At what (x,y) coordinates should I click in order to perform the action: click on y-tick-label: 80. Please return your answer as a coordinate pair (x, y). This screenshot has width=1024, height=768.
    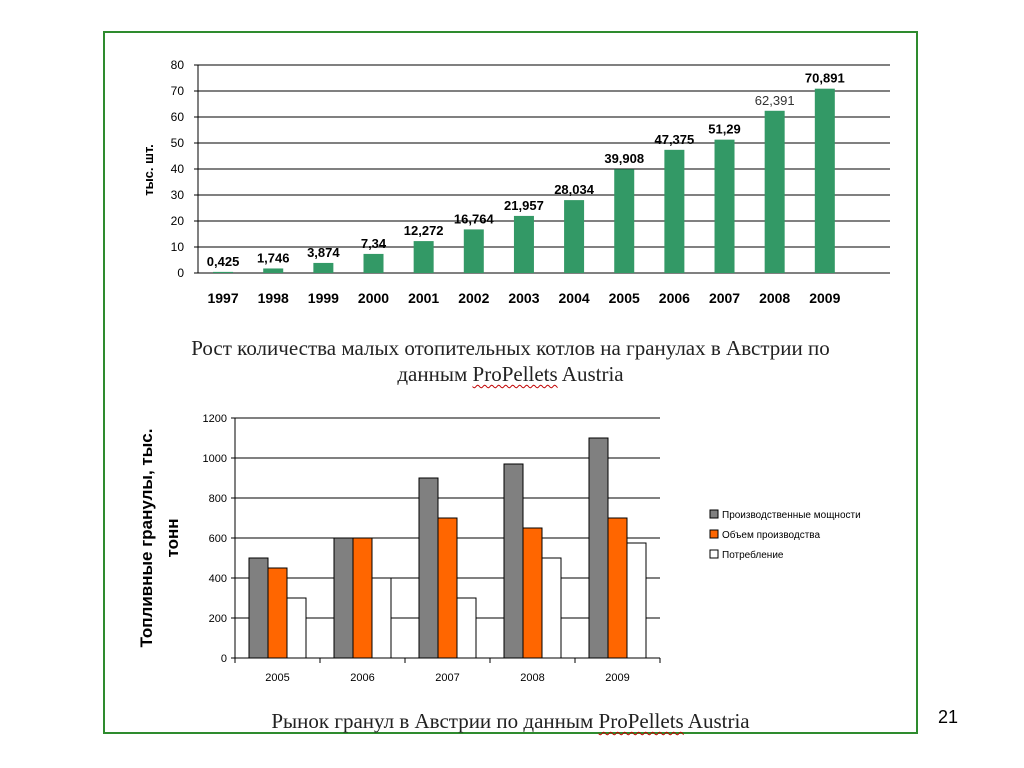
    Looking at the image, I should click on (178, 65).